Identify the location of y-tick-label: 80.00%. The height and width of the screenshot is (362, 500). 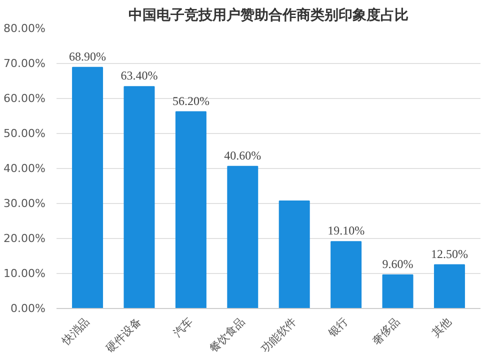
(25, 28).